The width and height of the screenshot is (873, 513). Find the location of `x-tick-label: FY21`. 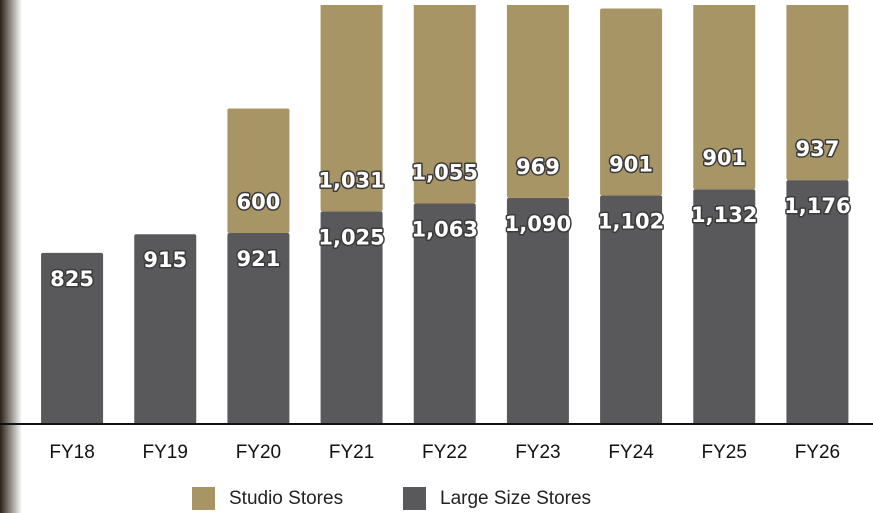

x-tick-label: FY21 is located at coordinates (351, 452).